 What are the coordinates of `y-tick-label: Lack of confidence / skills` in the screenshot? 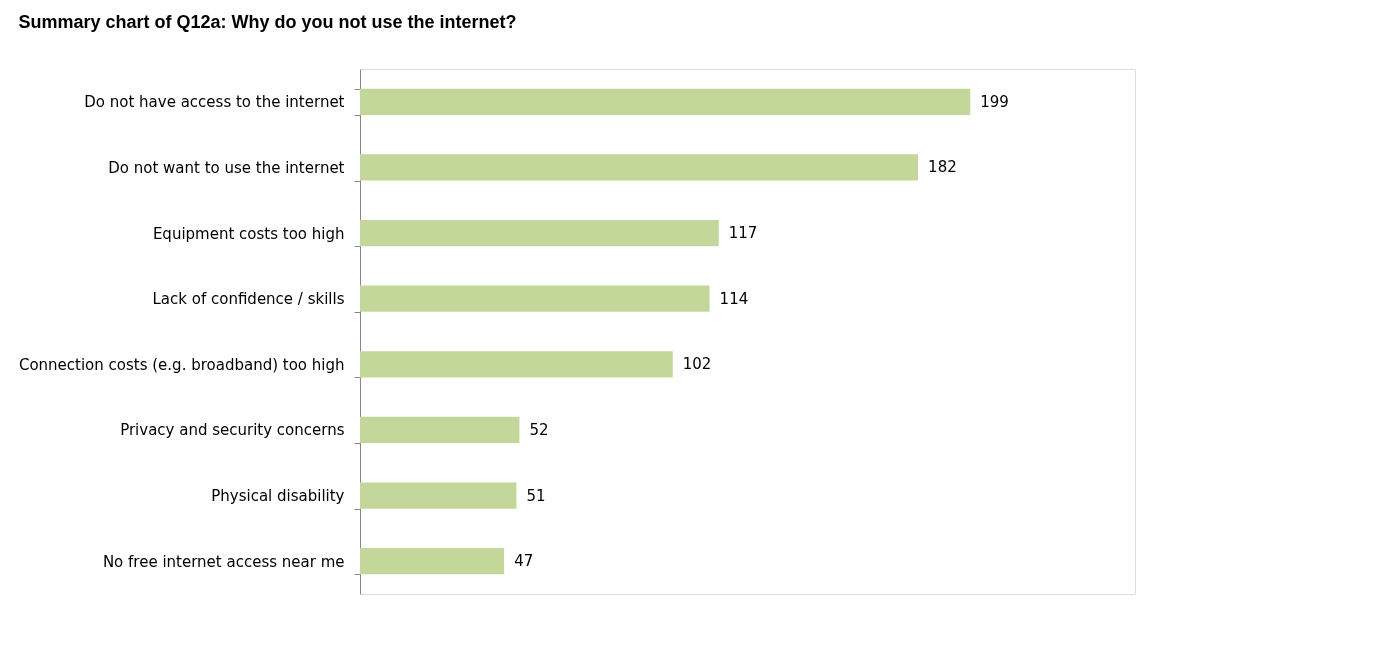 It's located at (248, 299).